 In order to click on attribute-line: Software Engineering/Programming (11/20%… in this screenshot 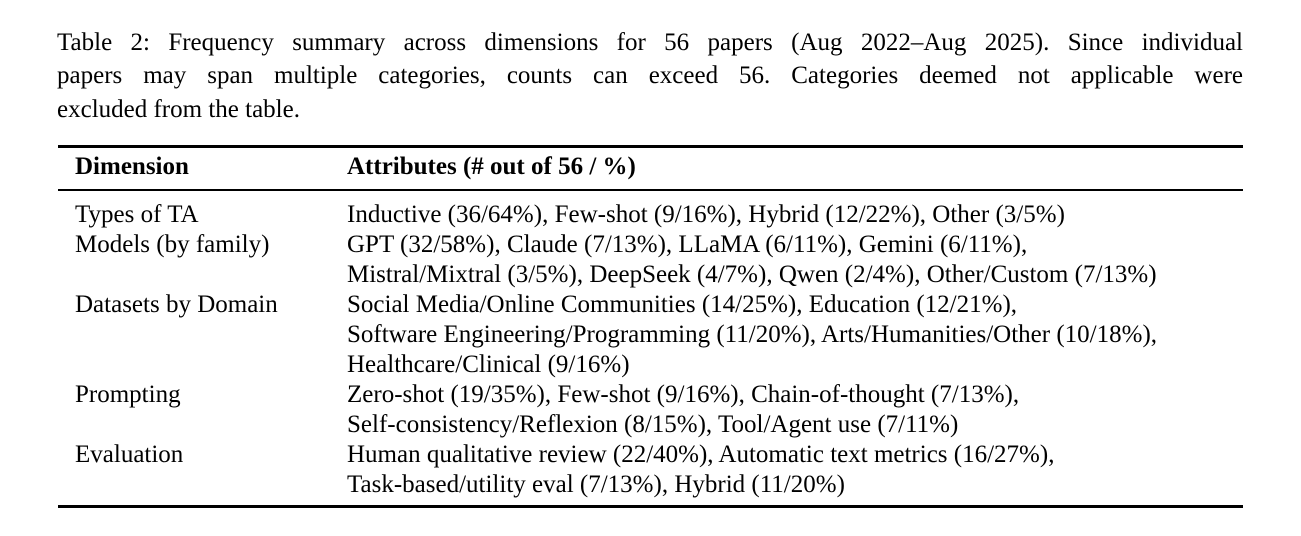, I will do `click(752, 334)`.